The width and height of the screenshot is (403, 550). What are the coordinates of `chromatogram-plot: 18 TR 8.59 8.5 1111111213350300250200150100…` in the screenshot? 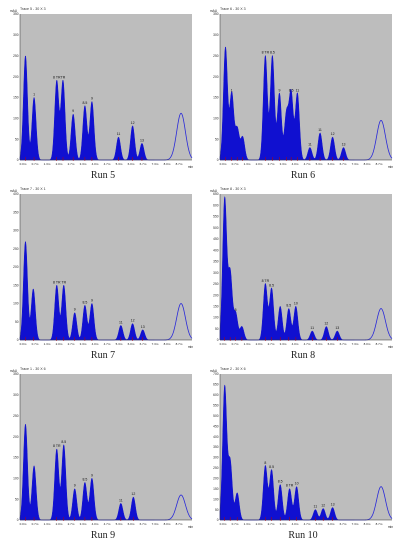 It's located at (301, 88).